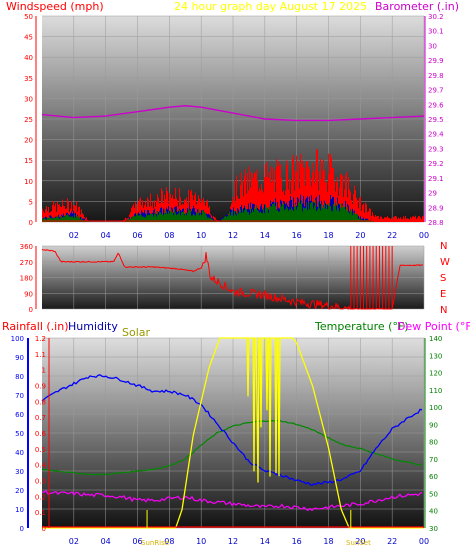  What do you see at coordinates (19, 396) in the screenshot?
I see `humidity-tick-label: 70` at bounding box center [19, 396].